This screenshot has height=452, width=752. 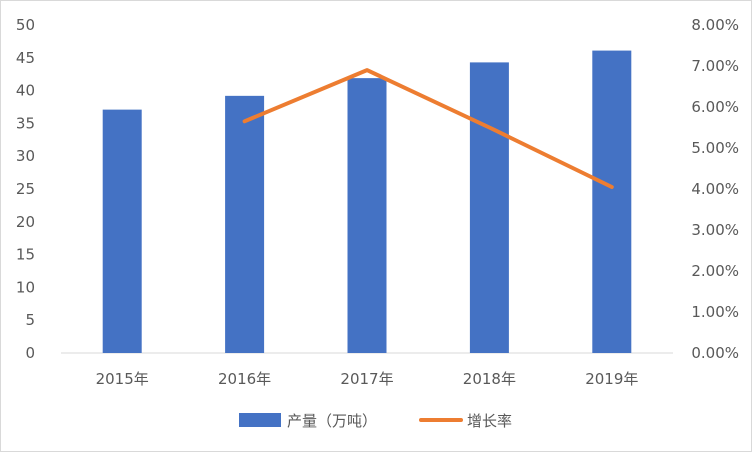 What do you see at coordinates (611, 379) in the screenshot?
I see `x-tick-label: 2019年` at bounding box center [611, 379].